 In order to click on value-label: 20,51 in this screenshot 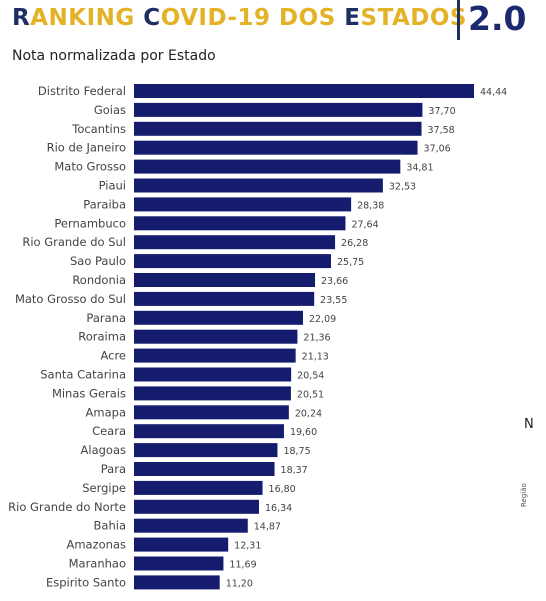, I will do `click(310, 394)`.